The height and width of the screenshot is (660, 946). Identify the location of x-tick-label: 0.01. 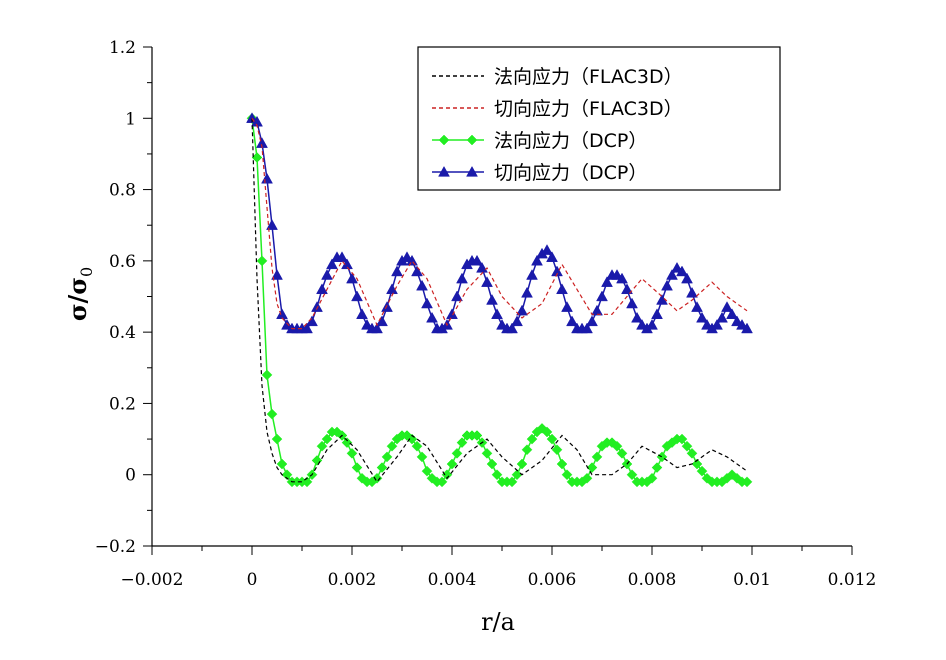
(752, 580).